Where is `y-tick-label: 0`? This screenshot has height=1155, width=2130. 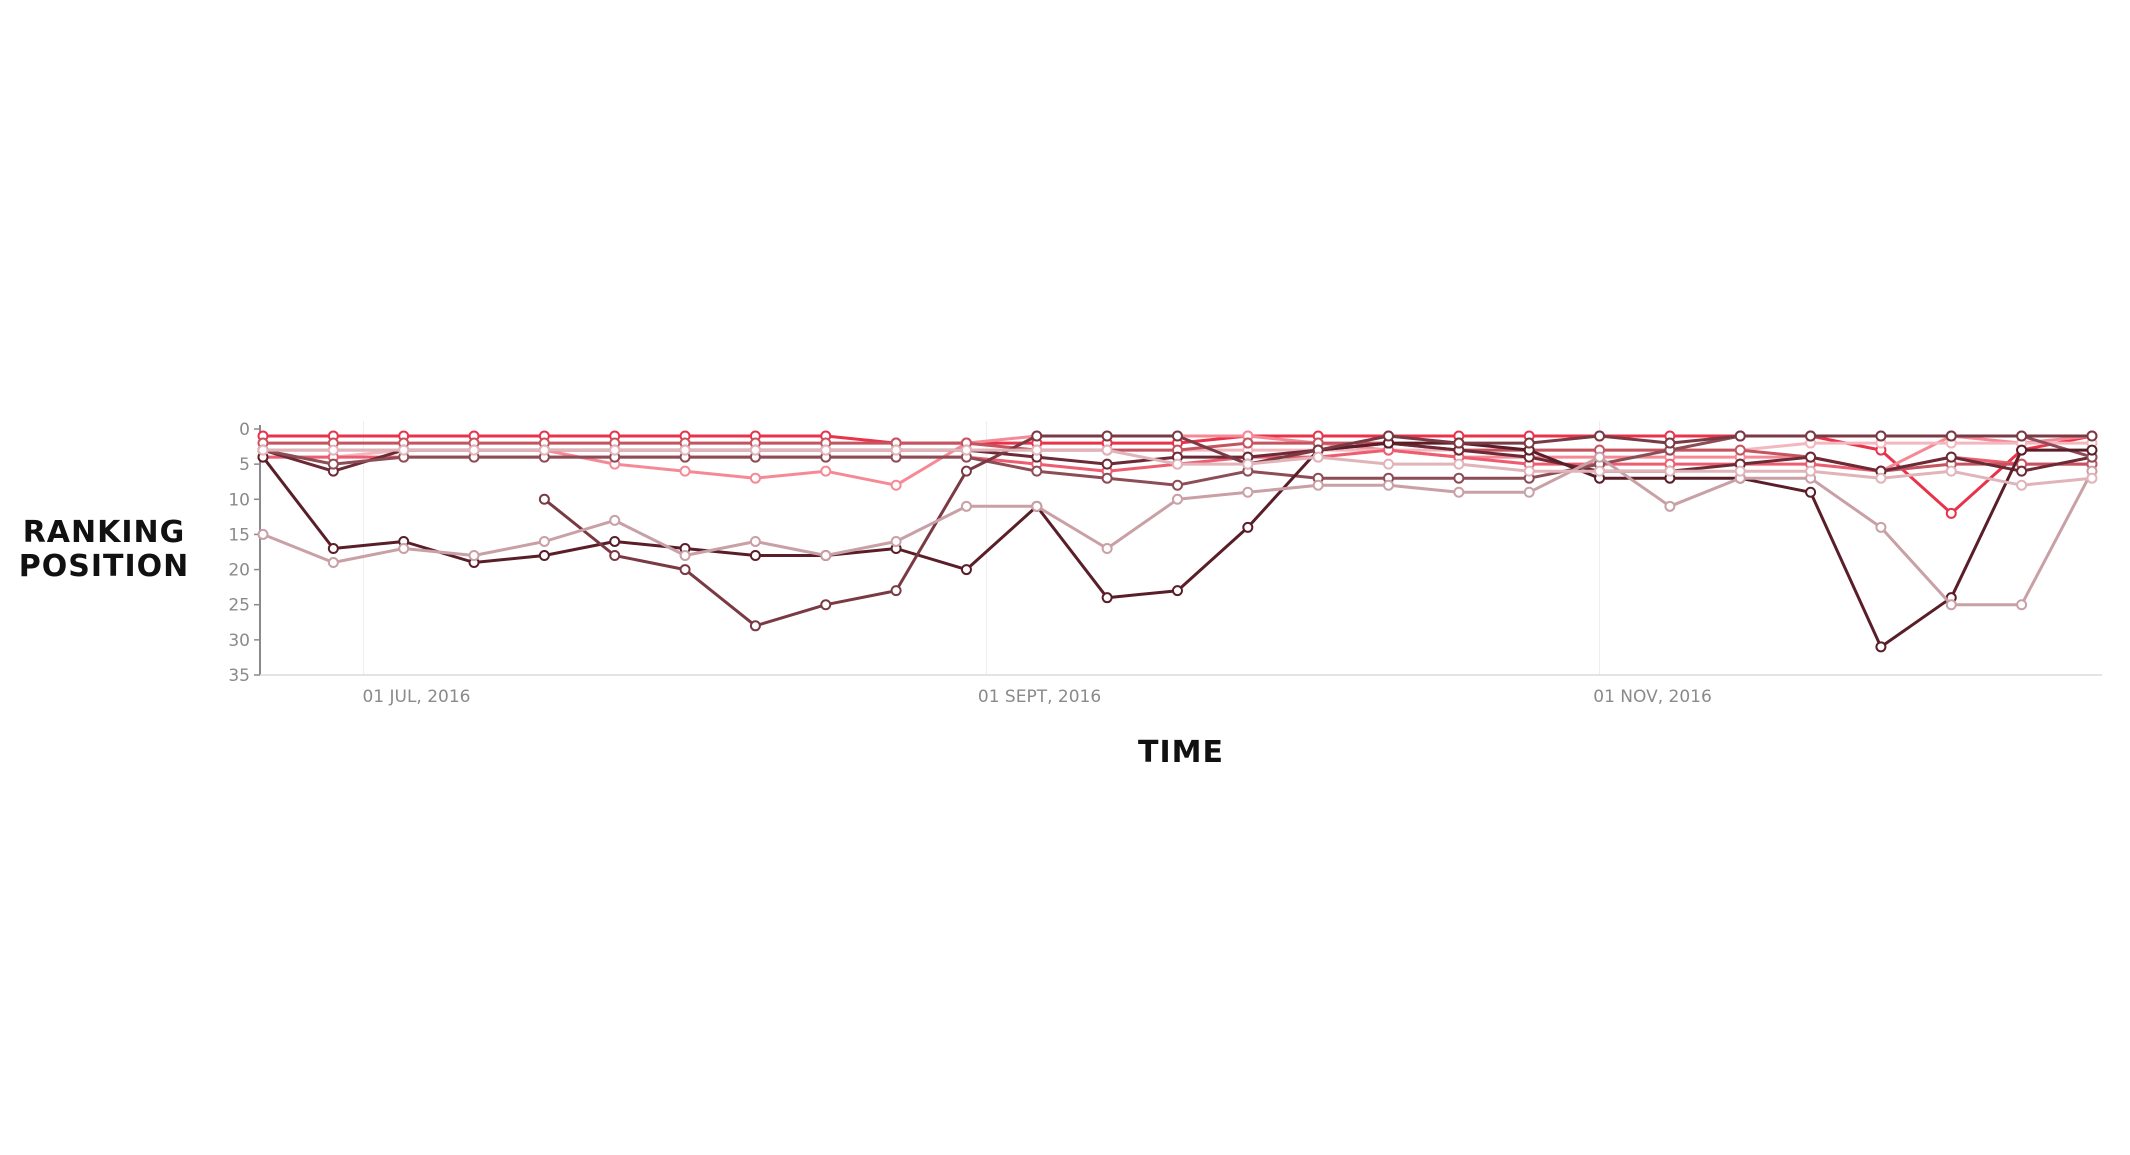 y-tick-label: 0 is located at coordinates (244, 430).